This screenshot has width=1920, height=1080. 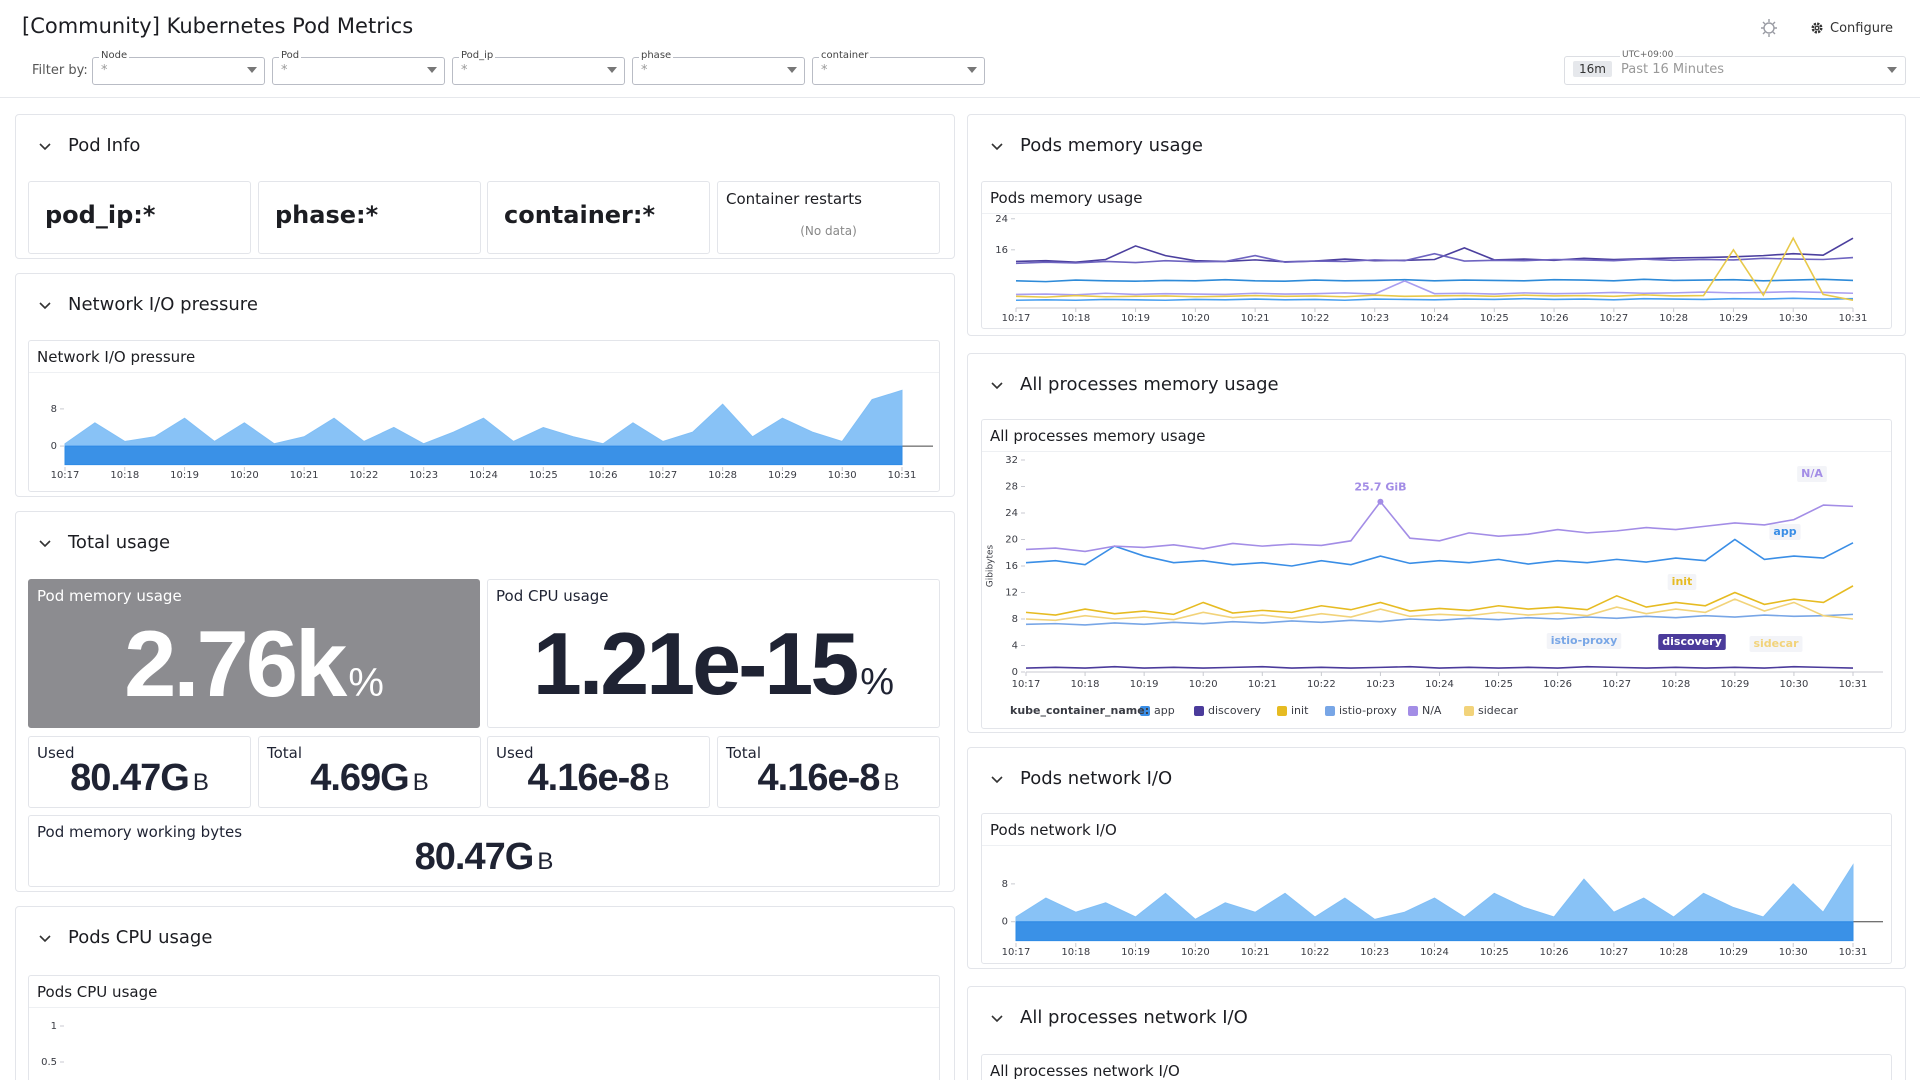 What do you see at coordinates (485, 186) in the screenshot?
I see `panel: Pod Info` at bounding box center [485, 186].